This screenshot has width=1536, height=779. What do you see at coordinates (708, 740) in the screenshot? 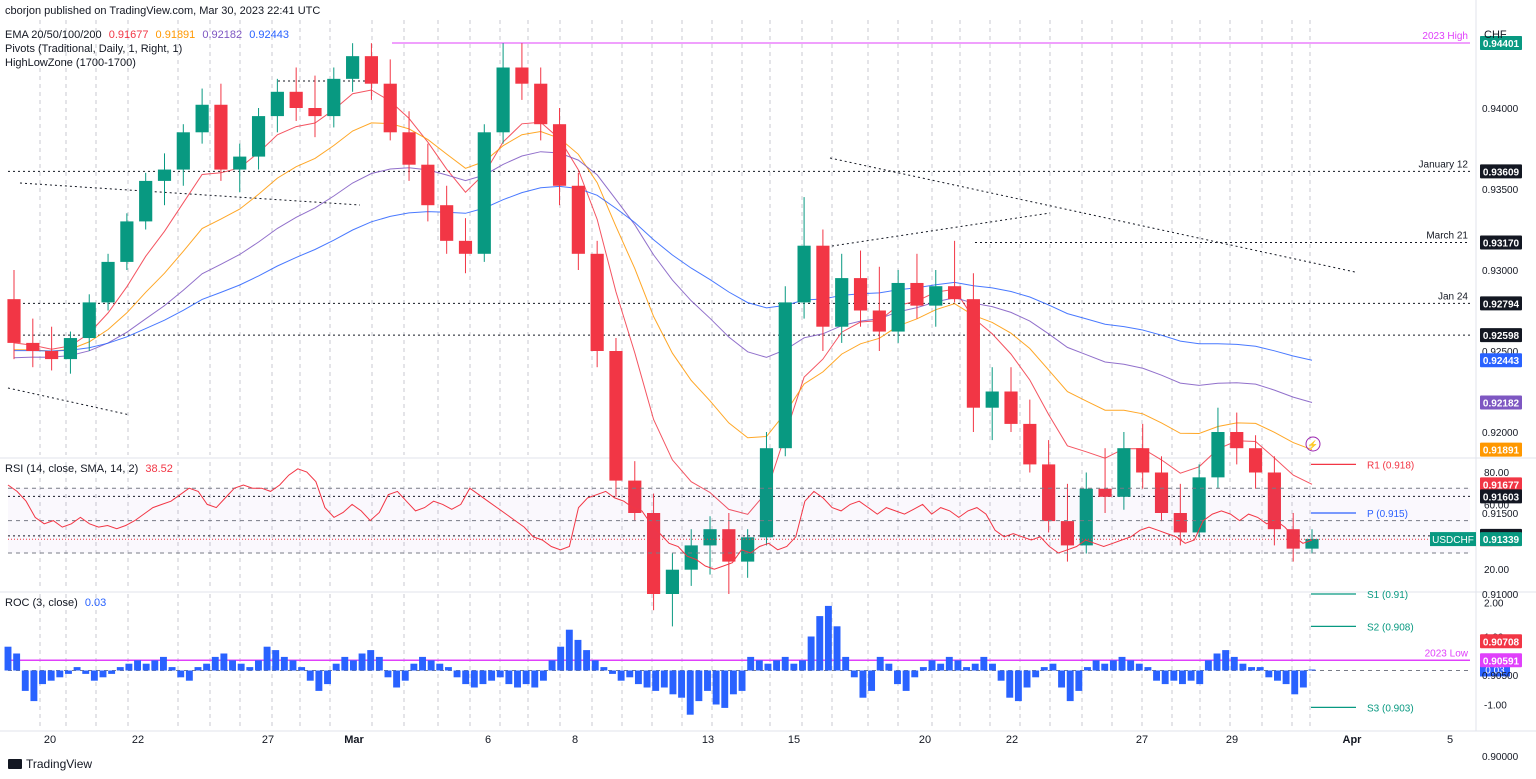
I see `time-tick-label: 13` at bounding box center [708, 740].